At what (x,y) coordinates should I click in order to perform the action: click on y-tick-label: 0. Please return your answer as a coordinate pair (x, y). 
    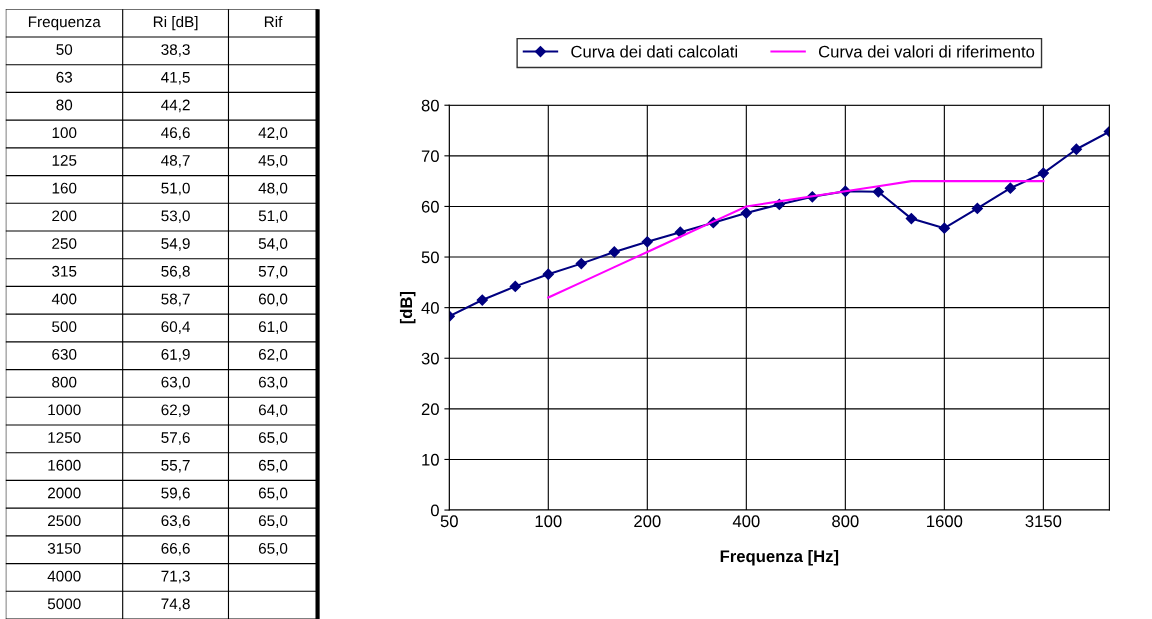
    Looking at the image, I should click on (434, 510).